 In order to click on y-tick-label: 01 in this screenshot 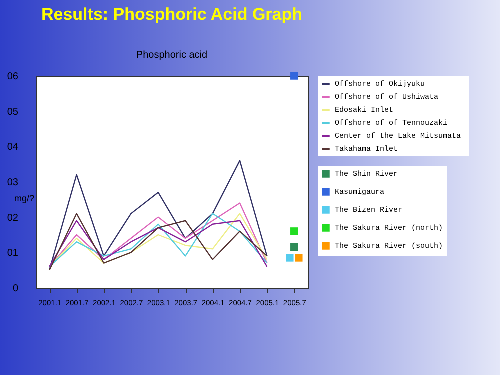, I will do `click(13, 254)`.